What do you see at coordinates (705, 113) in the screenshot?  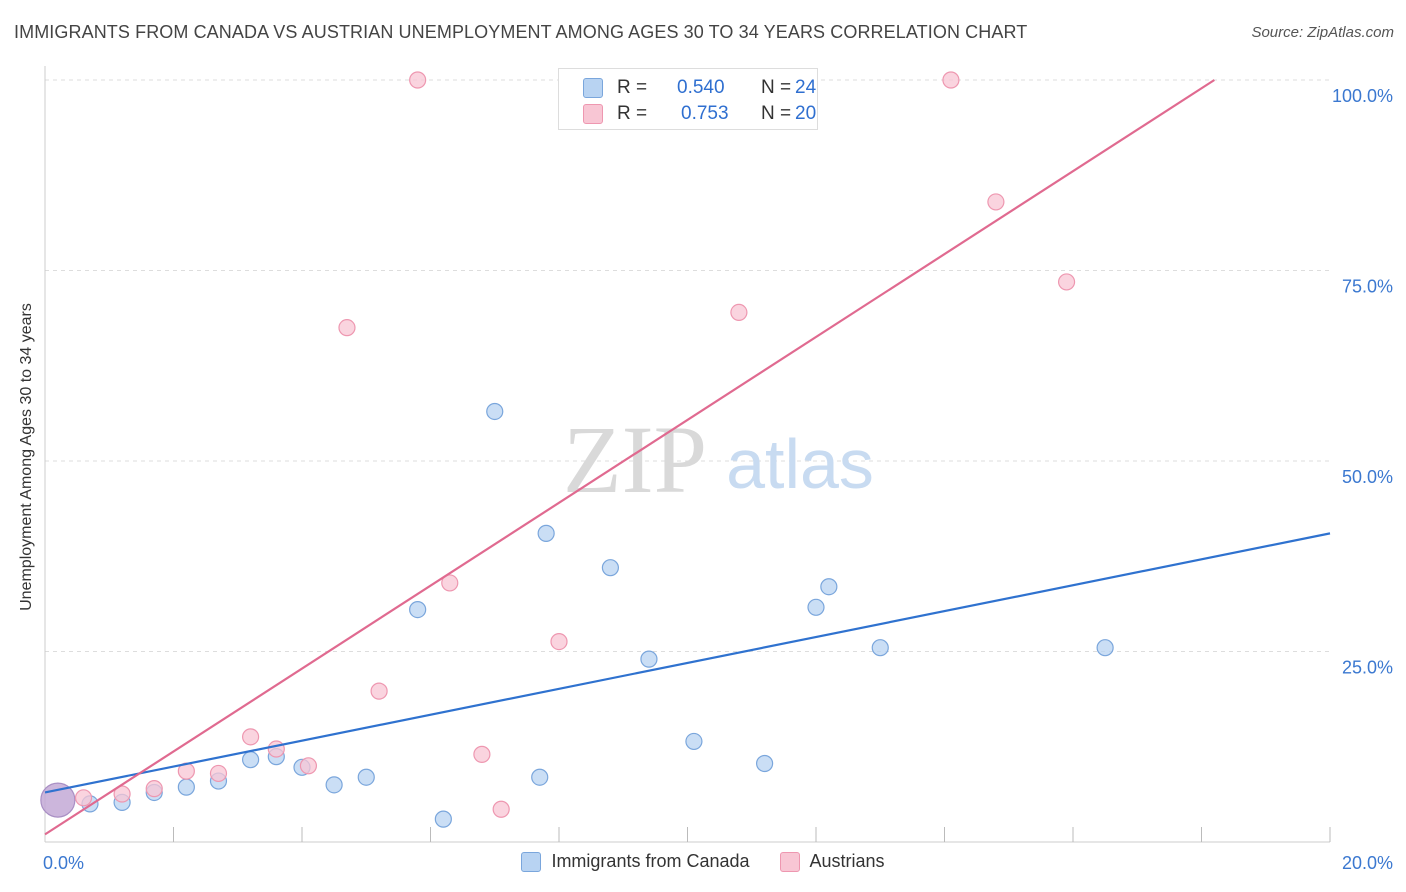 I see `austrians-r-value: 0.753` at bounding box center [705, 113].